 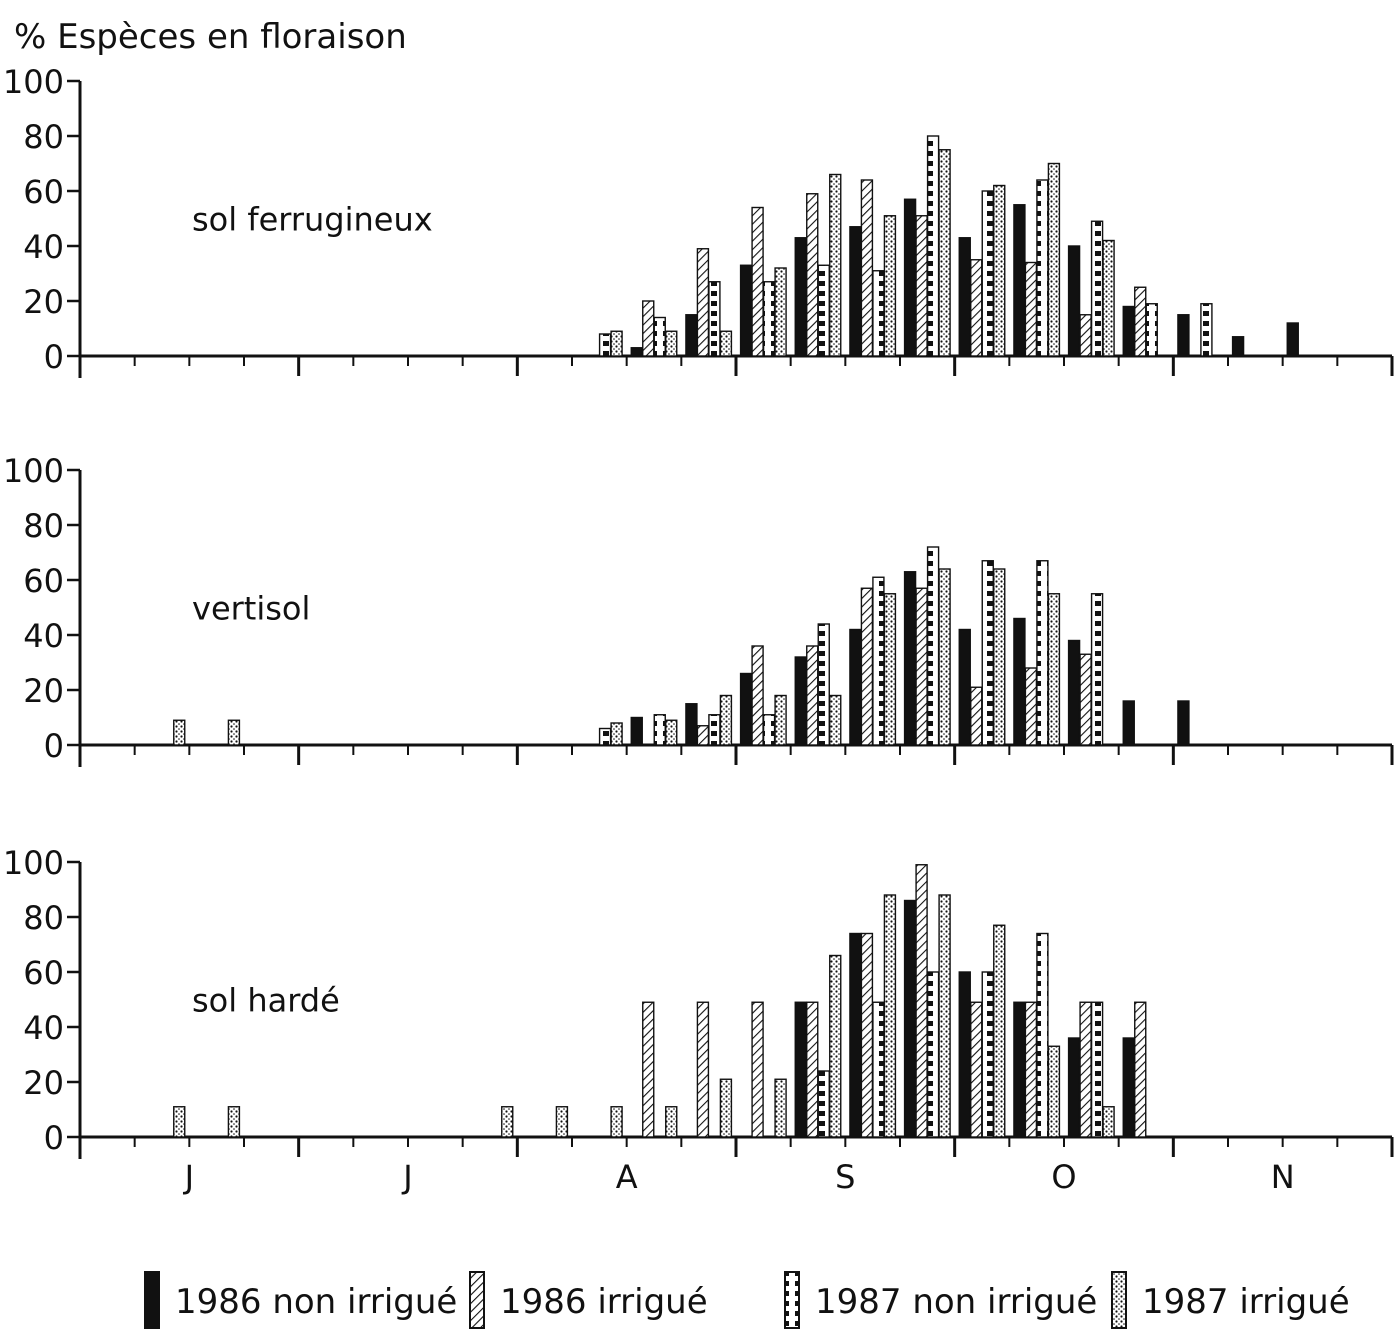 I want to click on legend-label: 1986 non irrigué, so click(x=316, y=1302).